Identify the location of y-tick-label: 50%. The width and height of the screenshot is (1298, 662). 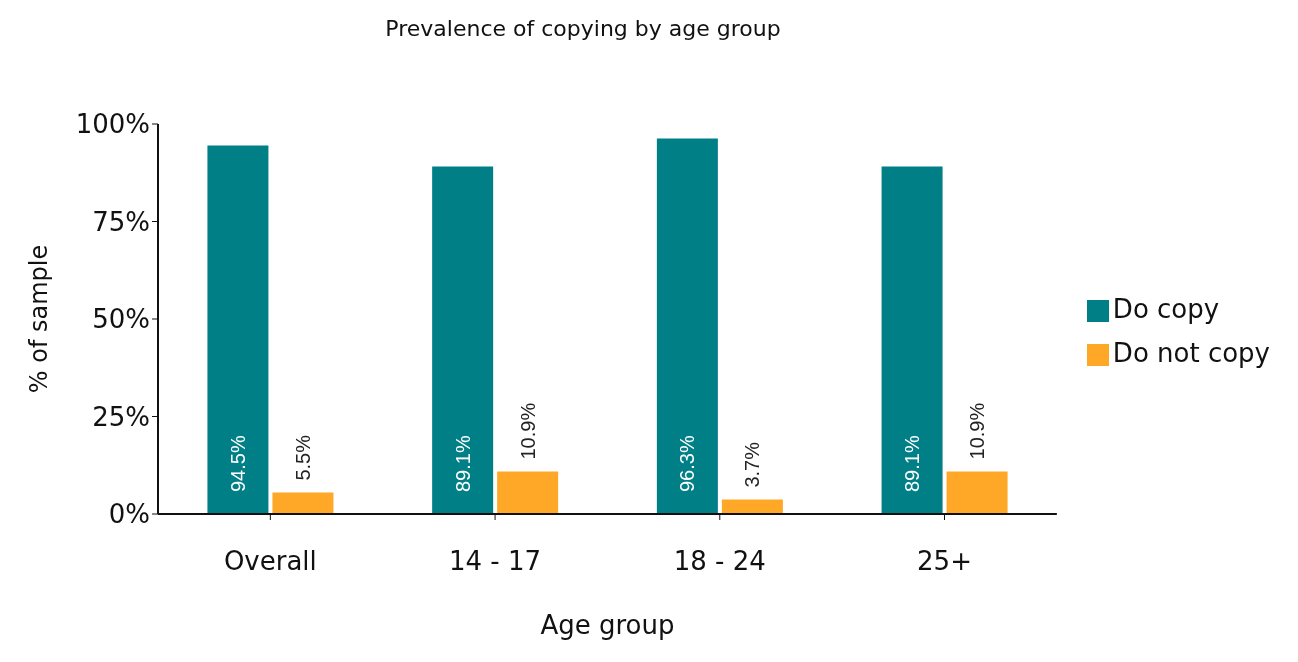
(121, 319).